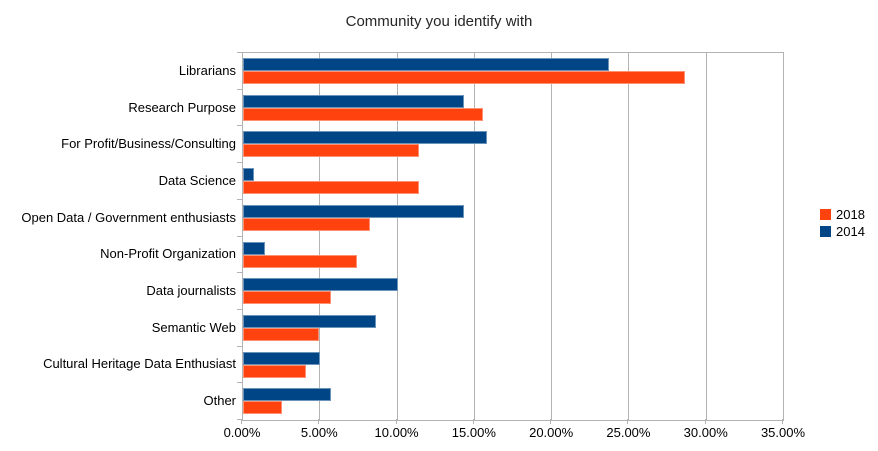  What do you see at coordinates (439, 21) in the screenshot?
I see `chart-title: Community you identify with` at bounding box center [439, 21].